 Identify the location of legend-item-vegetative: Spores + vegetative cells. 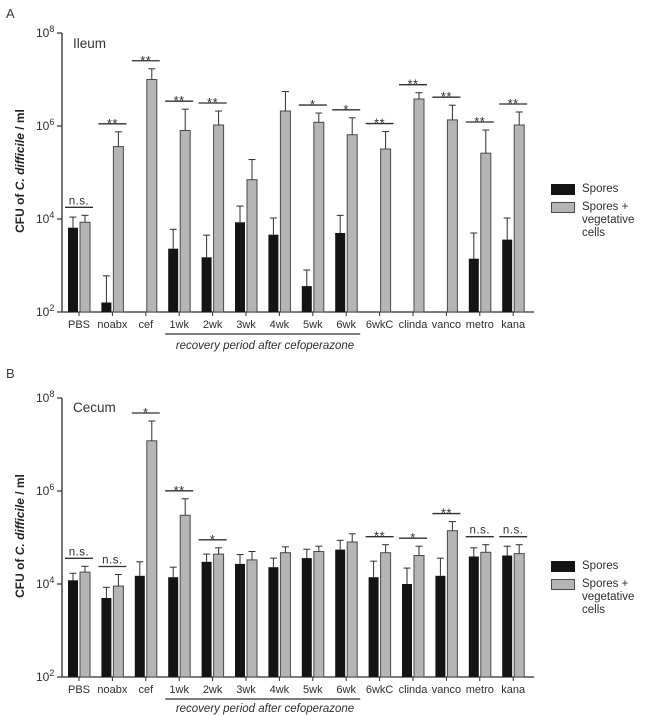
(605, 597).